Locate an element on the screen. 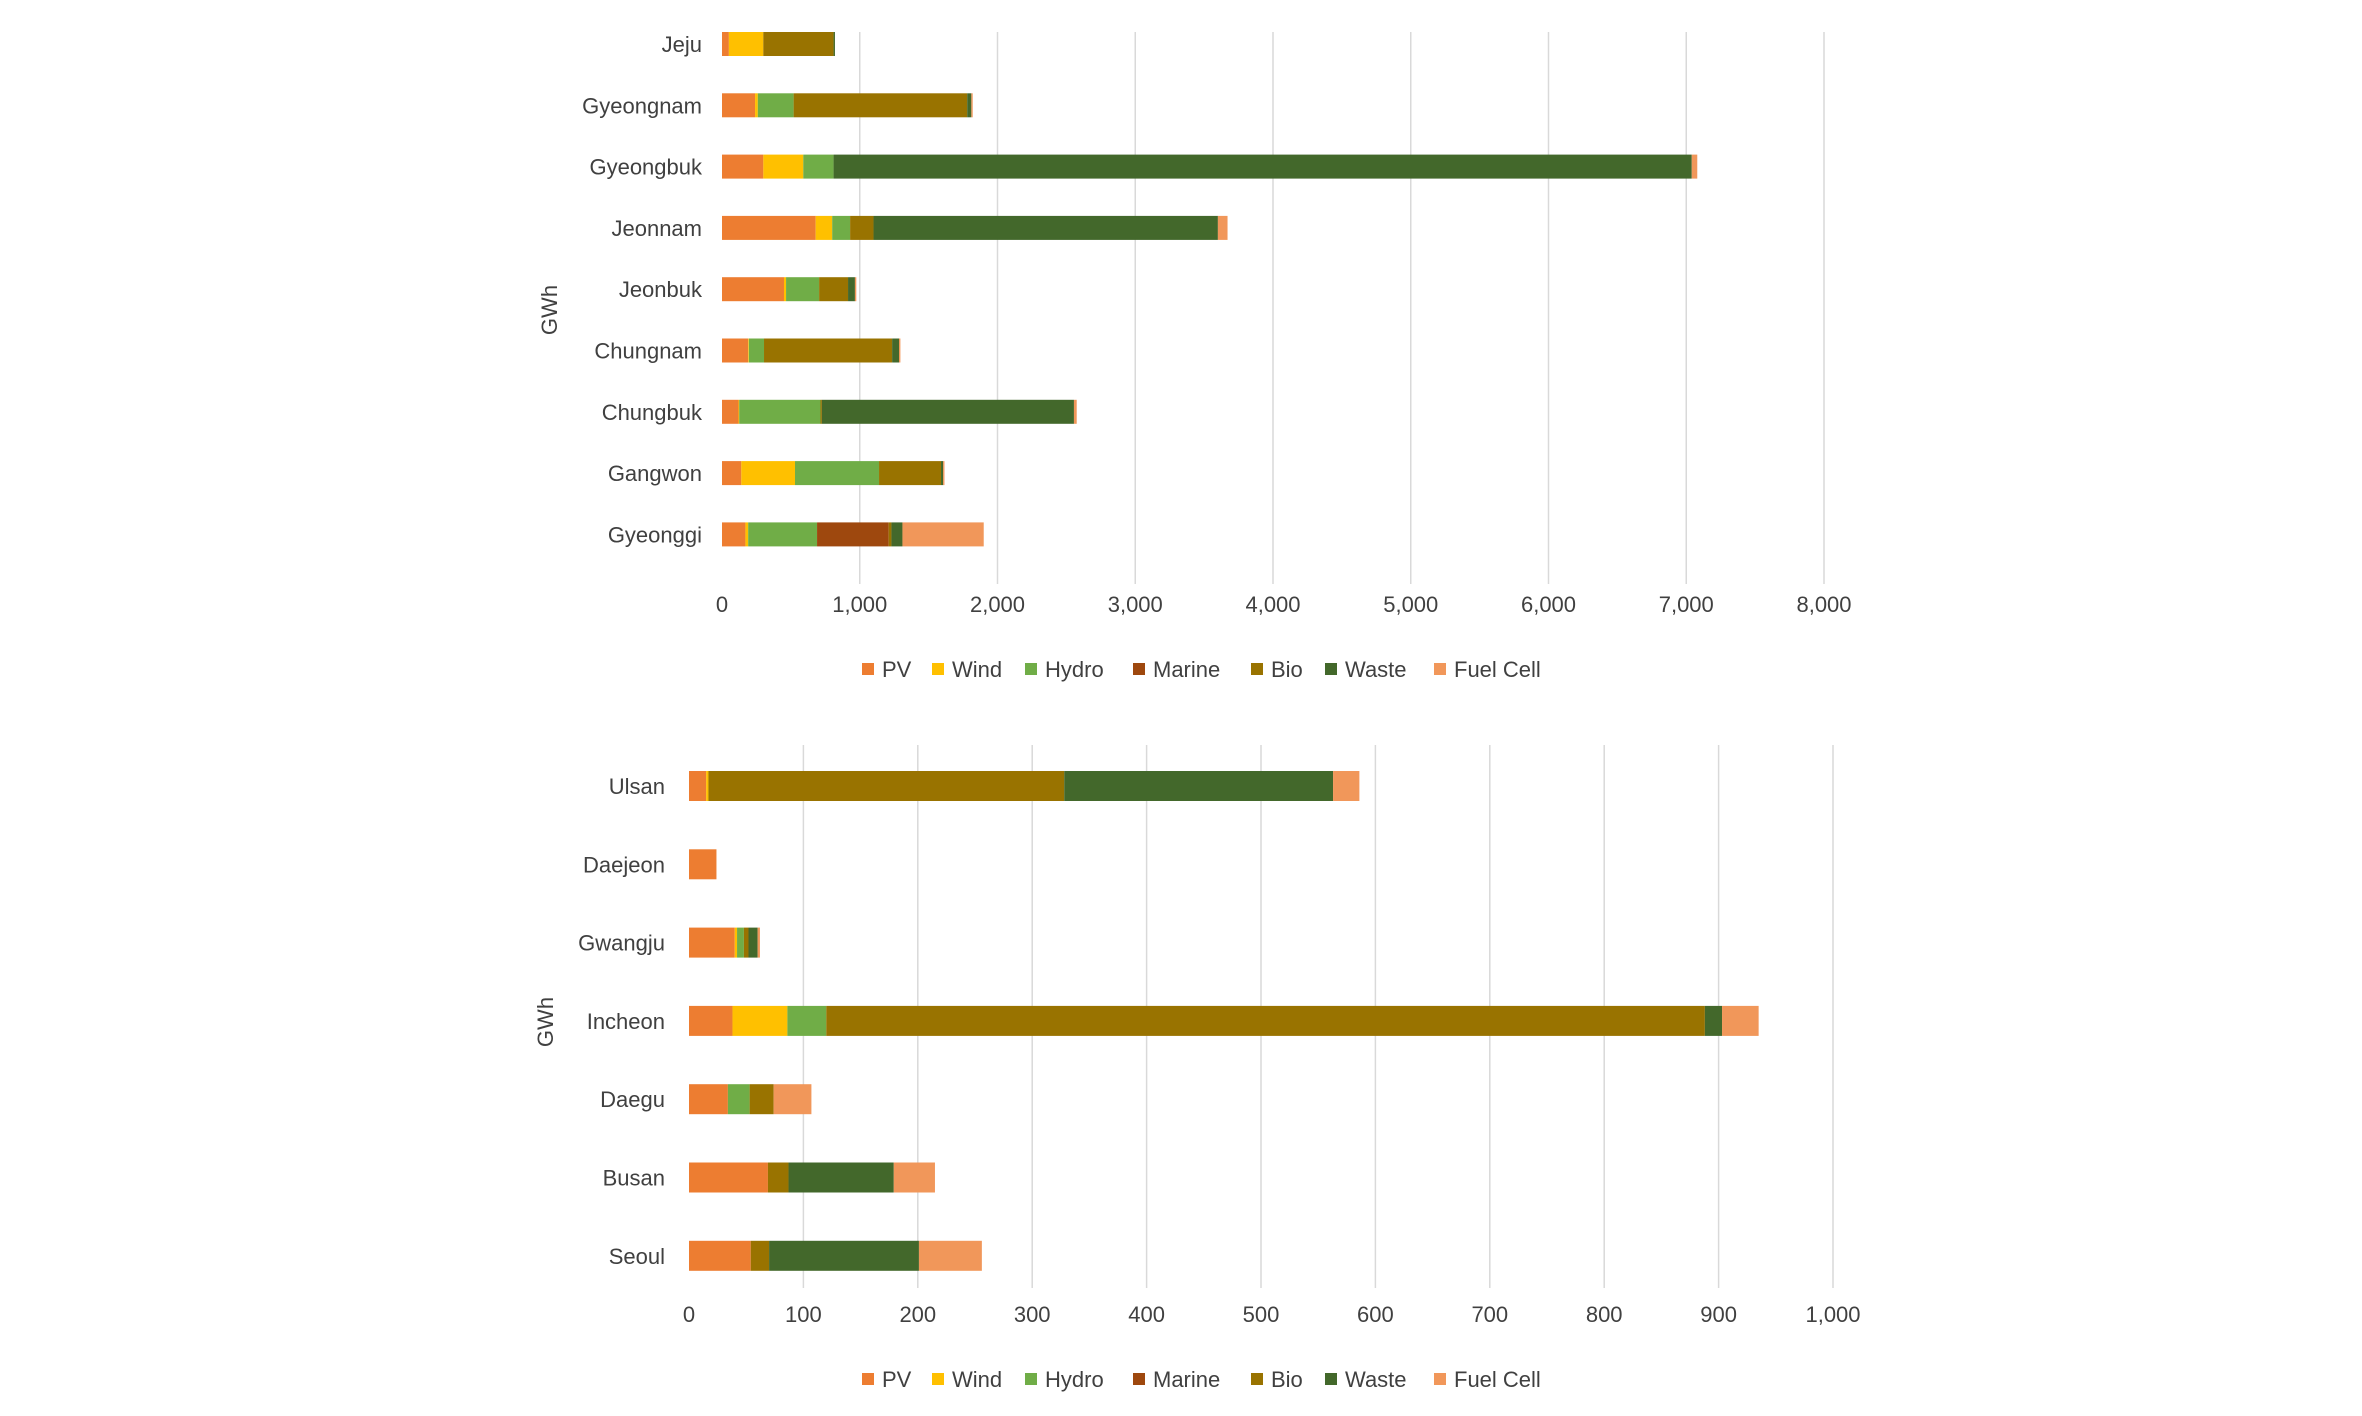  bar-busan-waste is located at coordinates (841, 1177).